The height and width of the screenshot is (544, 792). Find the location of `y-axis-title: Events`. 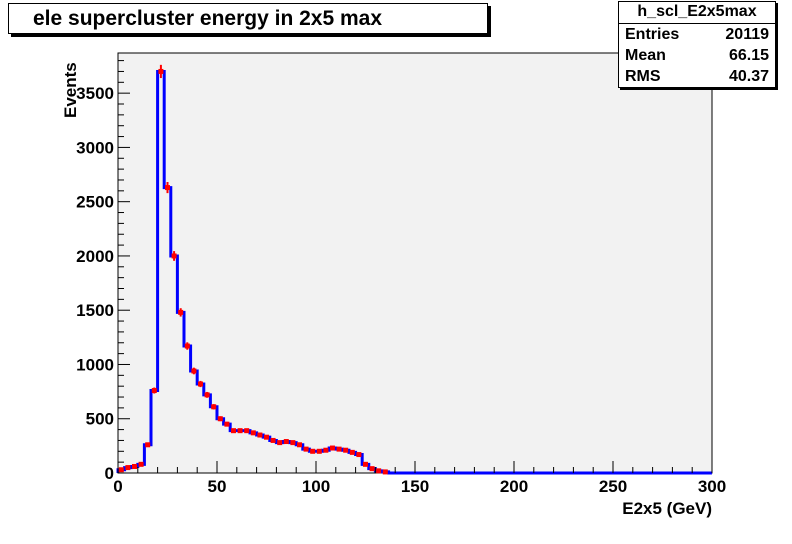

y-axis-title: Events is located at coordinates (70, 90).